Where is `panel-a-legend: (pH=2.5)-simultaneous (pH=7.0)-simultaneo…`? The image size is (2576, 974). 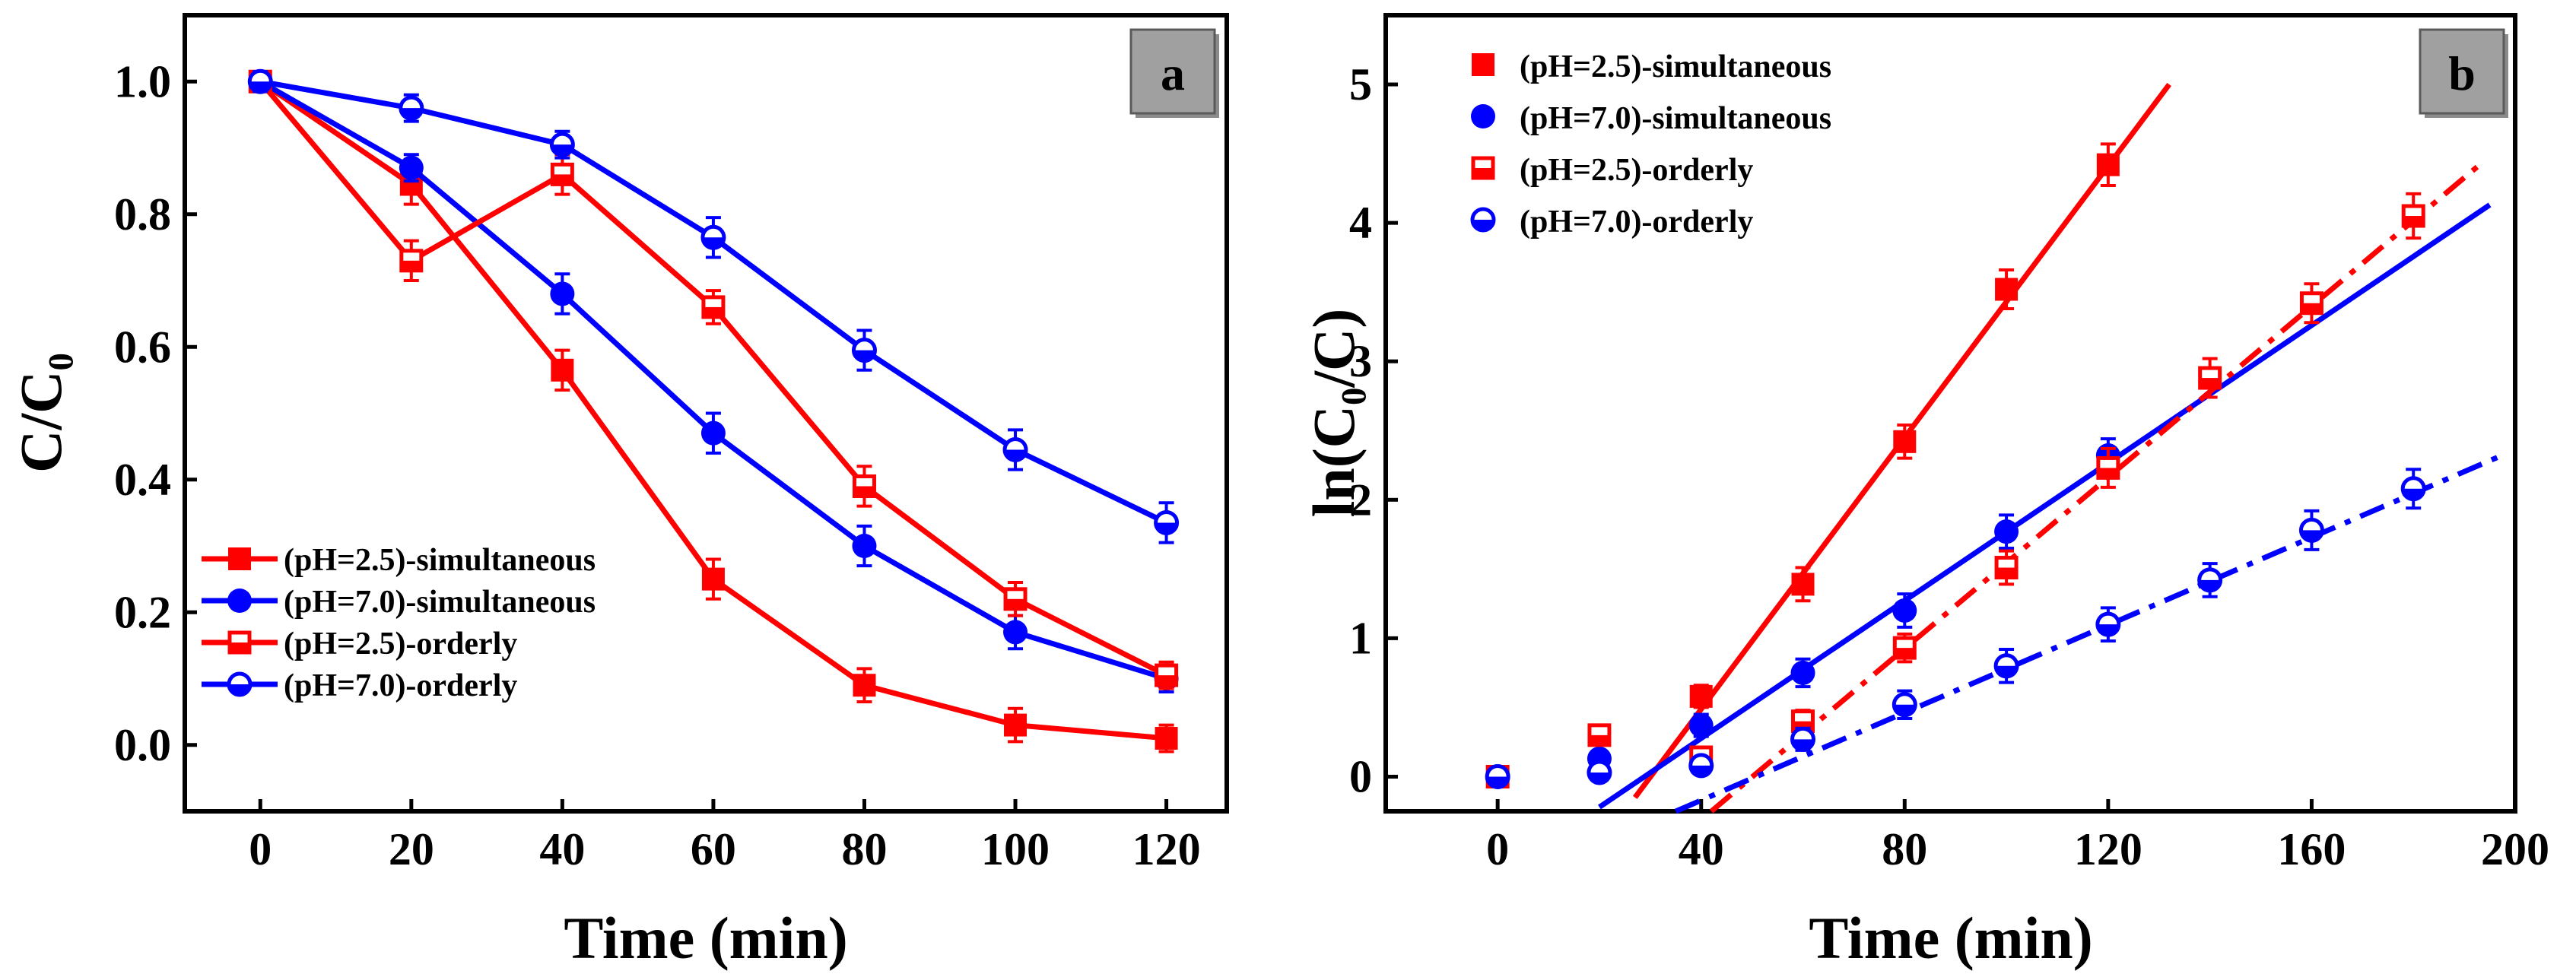 panel-a-legend: (pH=2.5)-simultaneous (pH=7.0)-simultaneo… is located at coordinates (399, 623).